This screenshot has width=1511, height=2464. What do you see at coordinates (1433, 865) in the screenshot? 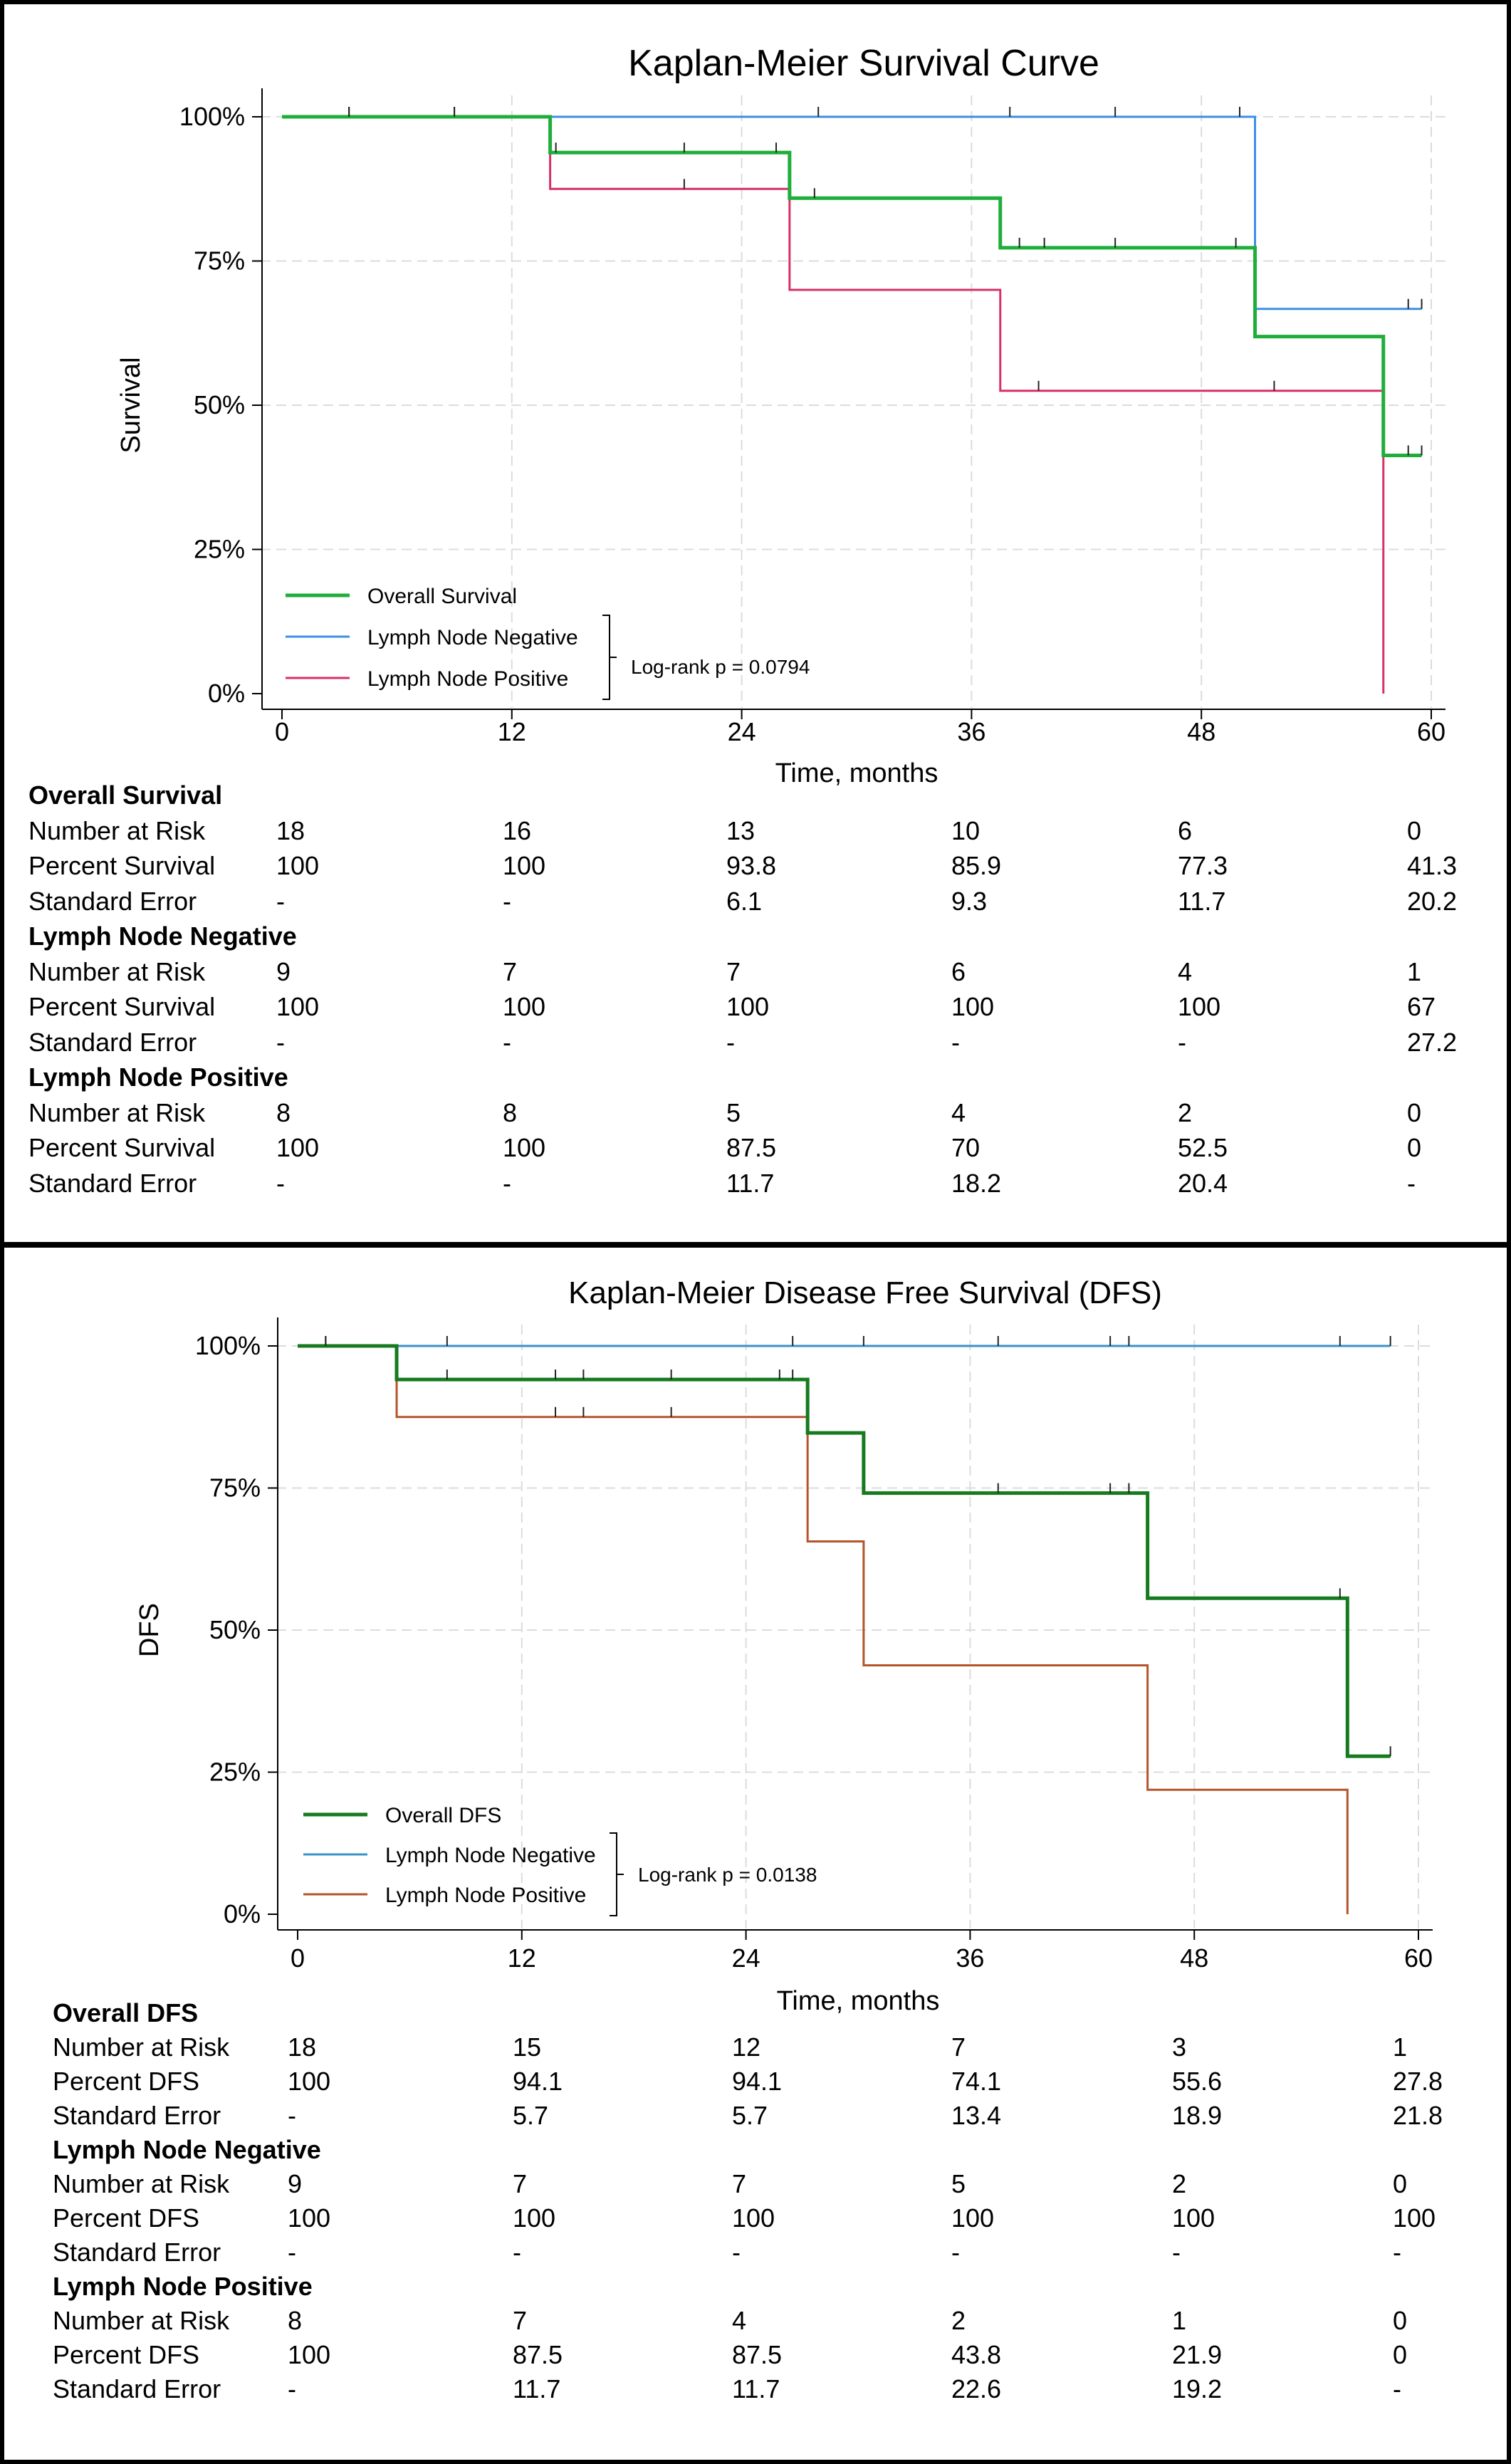
I see `table-cell: 41.3` at bounding box center [1433, 865].